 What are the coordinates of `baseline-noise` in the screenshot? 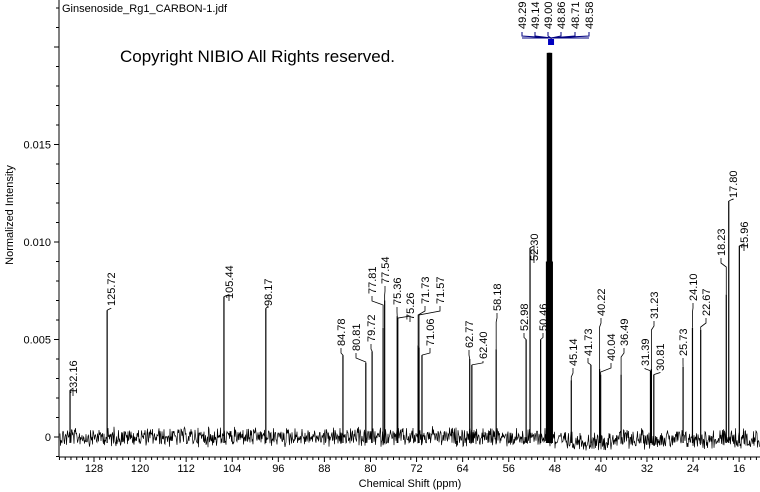 It's located at (409, 438).